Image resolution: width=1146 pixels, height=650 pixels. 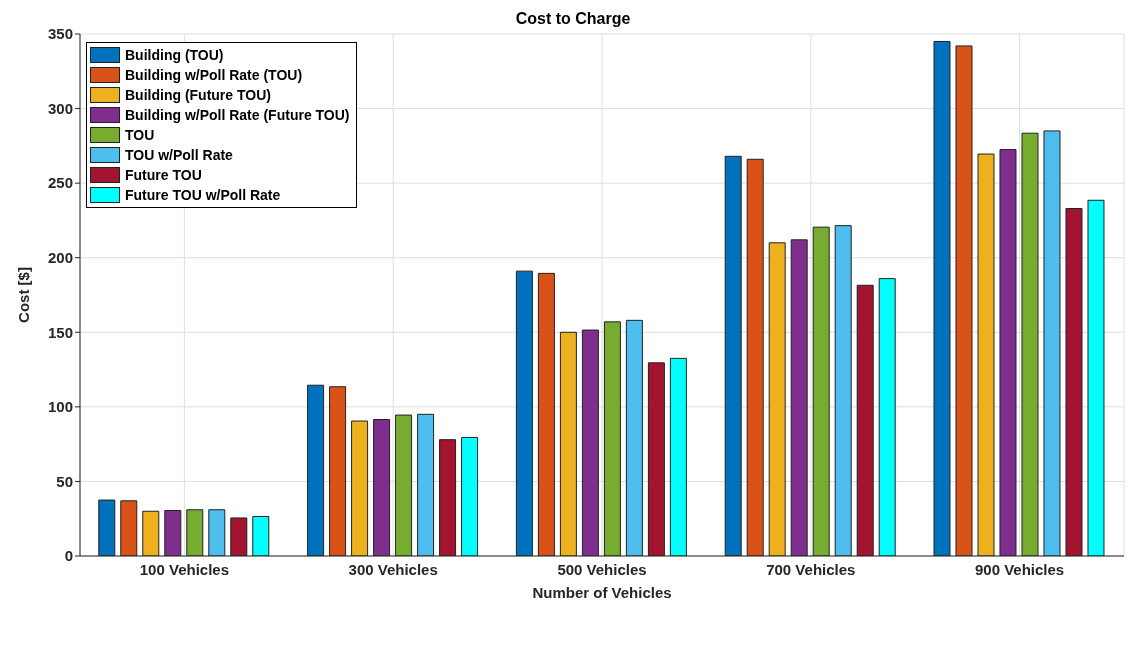 What do you see at coordinates (203, 195) in the screenshot?
I see `legend-label: Future TOU w/Poll Rate` at bounding box center [203, 195].